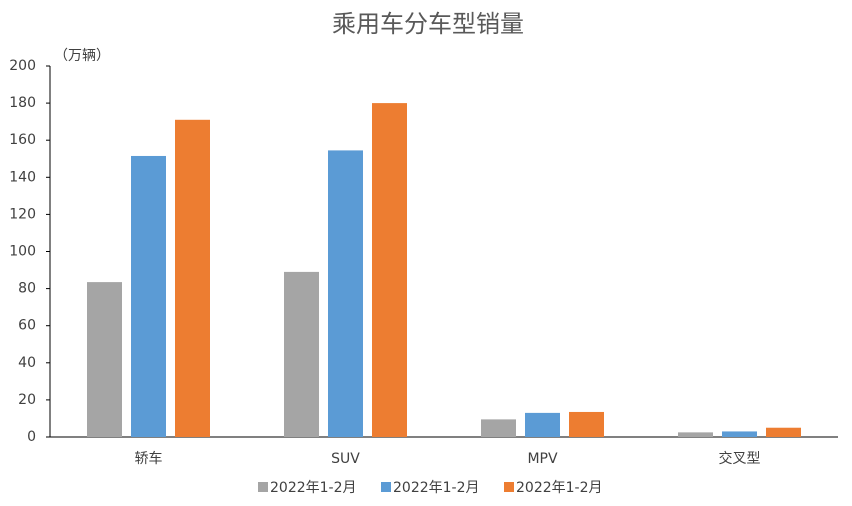 The width and height of the screenshot is (852, 506). Describe the element at coordinates (27, 363) in the screenshot. I see `y-tick-label: 40` at that location.